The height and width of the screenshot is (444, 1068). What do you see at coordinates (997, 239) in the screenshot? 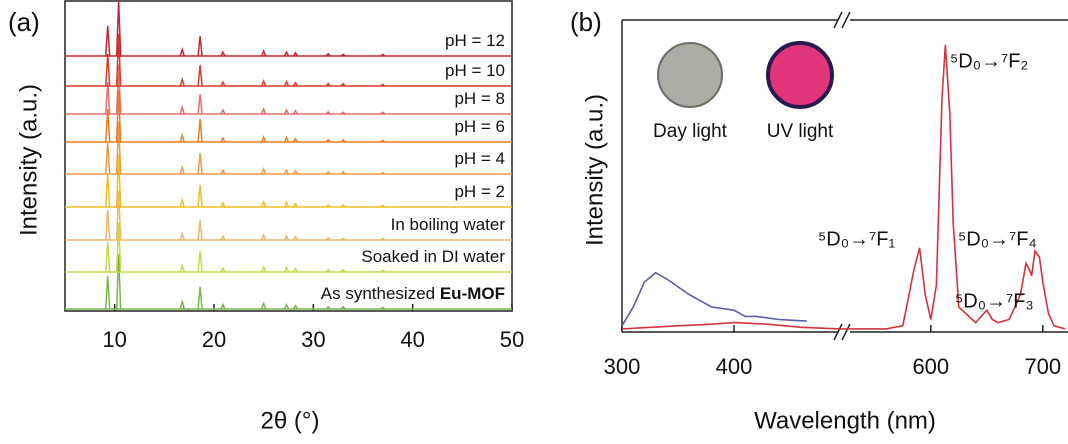
I see `peak-annotation: ⁵D₀→⁷F₄` at bounding box center [997, 239].